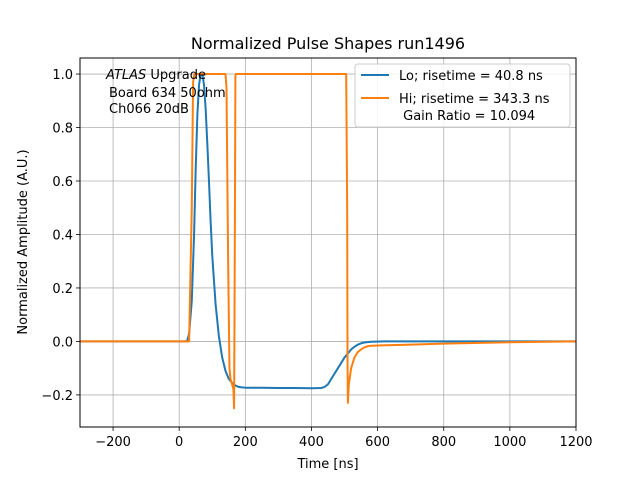 The image size is (640, 480). What do you see at coordinates (62, 182) in the screenshot?
I see `y-tick-label: 0.6` at bounding box center [62, 182].